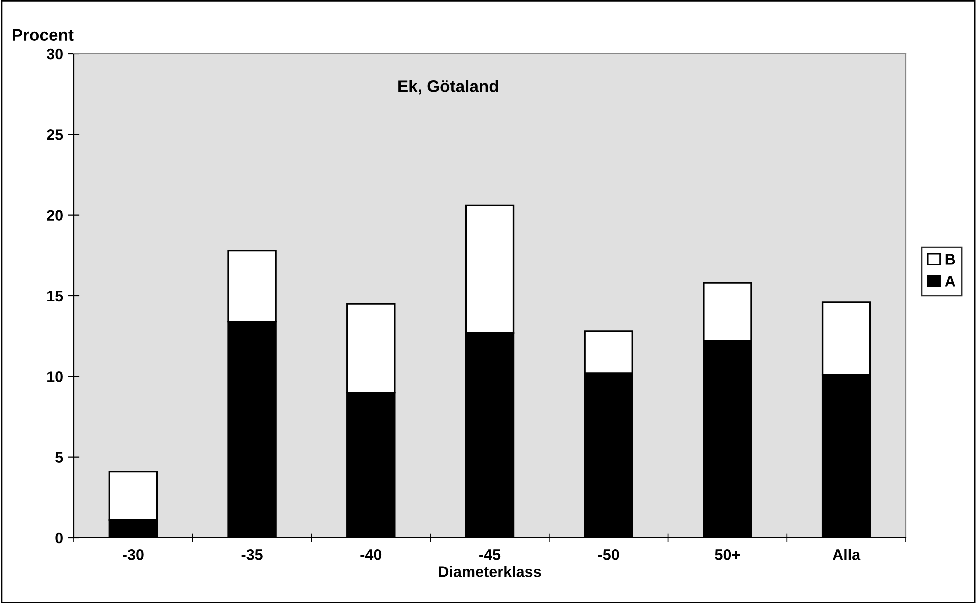 This screenshot has height=604, width=977. Describe the element at coordinates (609, 555) in the screenshot. I see `x-tick-label: -50` at that location.